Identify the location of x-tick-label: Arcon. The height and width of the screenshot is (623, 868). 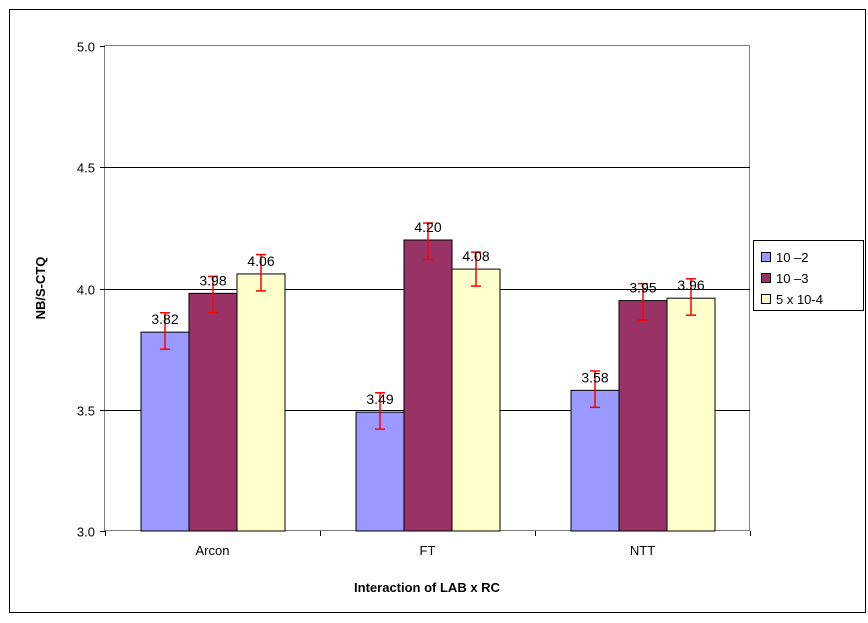
(213, 550).